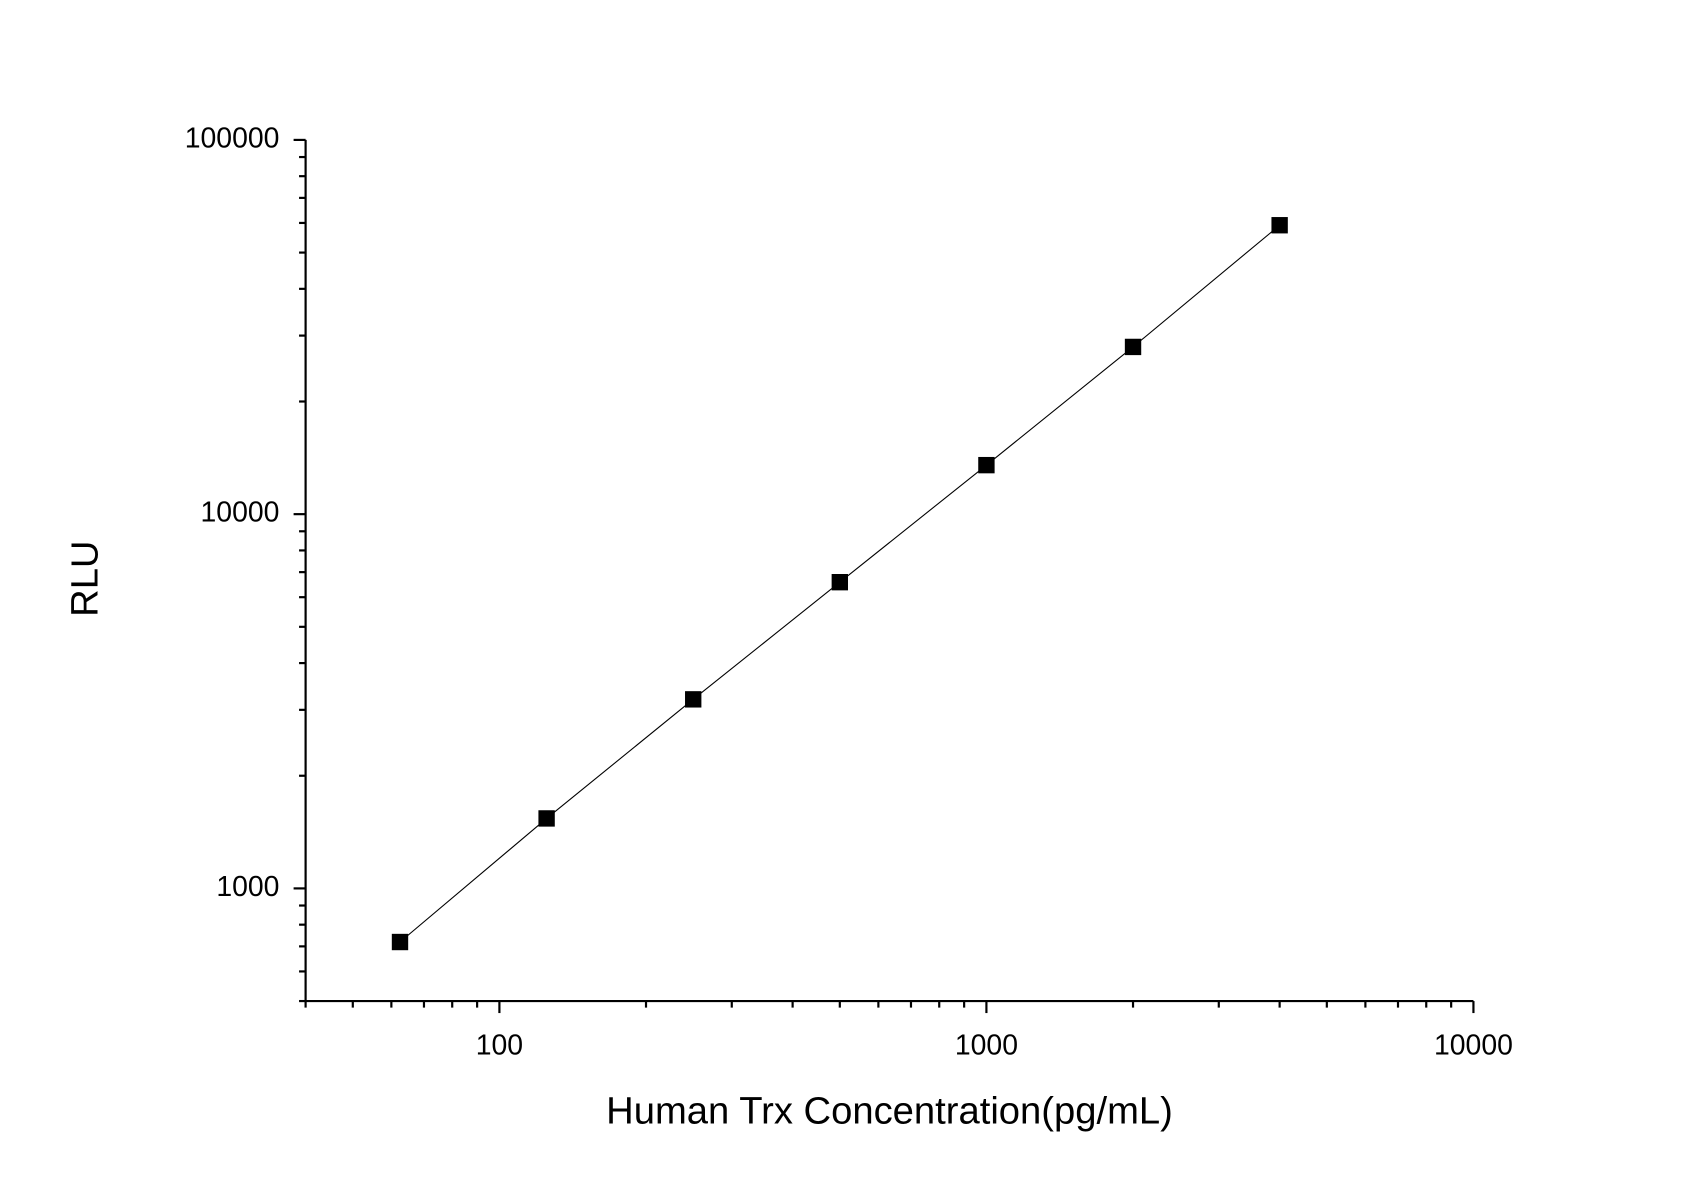 The height and width of the screenshot is (1189, 1695). Describe the element at coordinates (247, 887) in the screenshot. I see `y-tick-label: 1000` at that location.